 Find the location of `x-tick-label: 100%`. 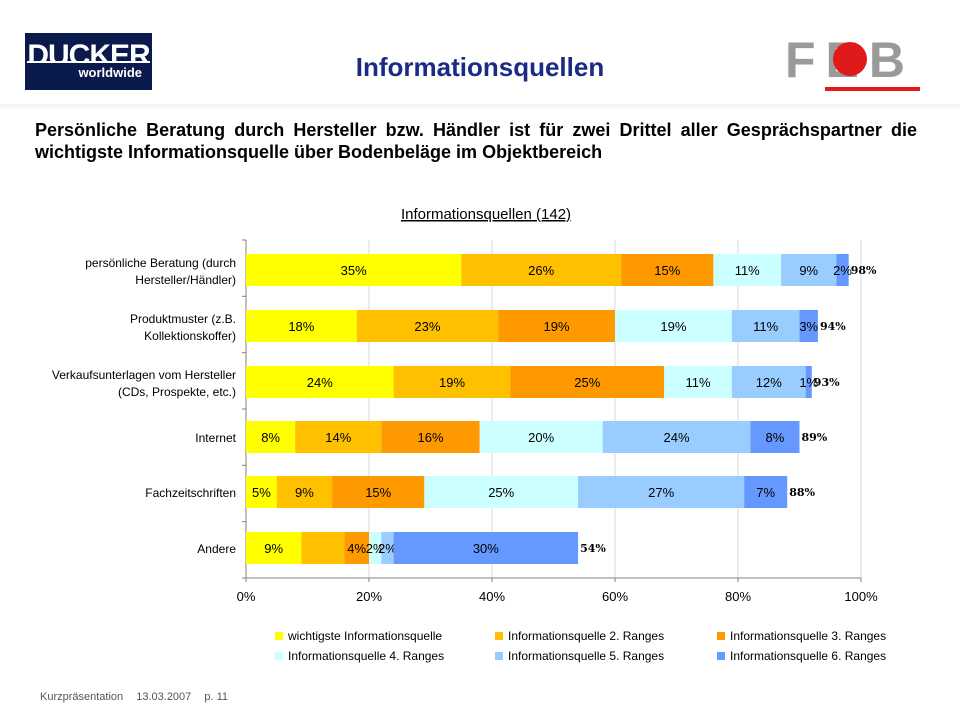

x-tick-label: 100% is located at coordinates (861, 596).